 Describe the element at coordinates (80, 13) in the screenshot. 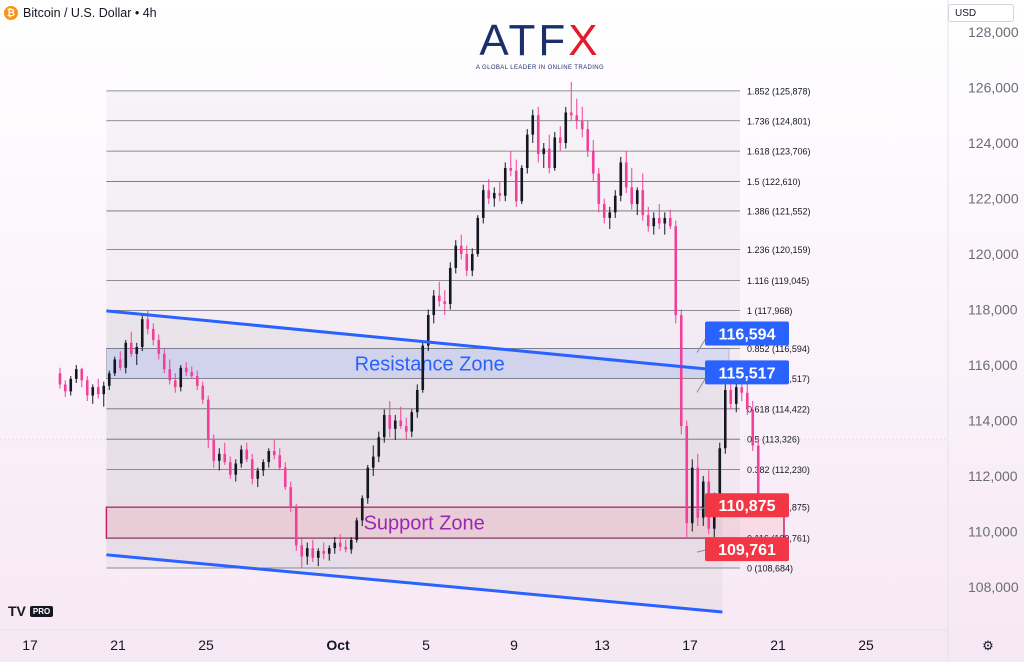

I see `symbol-header: ₿ Bitcoin / U.S. Dollar • 4h` at that location.